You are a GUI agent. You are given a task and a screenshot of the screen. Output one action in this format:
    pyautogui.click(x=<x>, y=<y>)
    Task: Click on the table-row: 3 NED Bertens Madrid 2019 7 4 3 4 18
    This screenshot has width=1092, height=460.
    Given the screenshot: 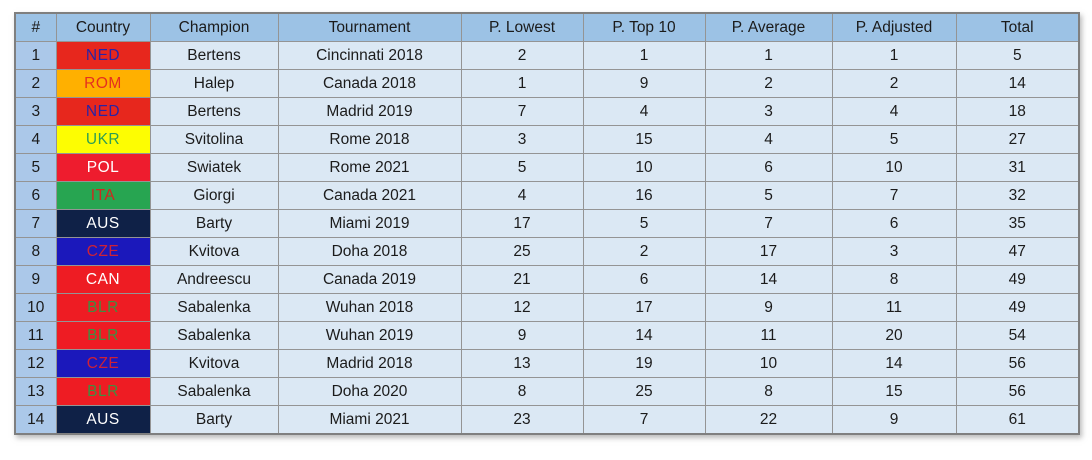 What is the action you would take?
    pyautogui.click(x=547, y=111)
    